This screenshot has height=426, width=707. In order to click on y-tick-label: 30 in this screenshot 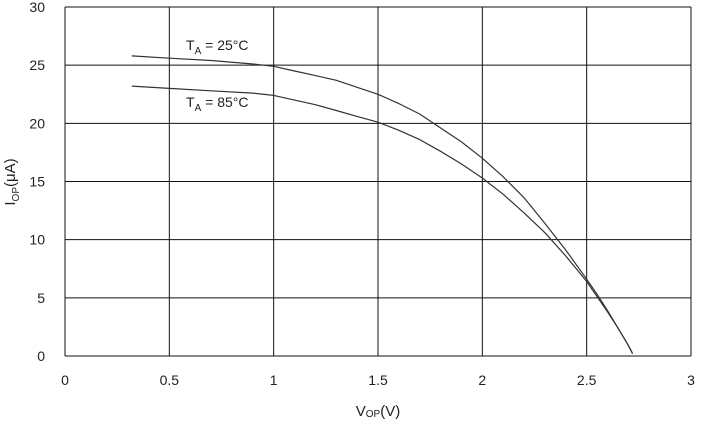, I will do `click(37, 7)`.